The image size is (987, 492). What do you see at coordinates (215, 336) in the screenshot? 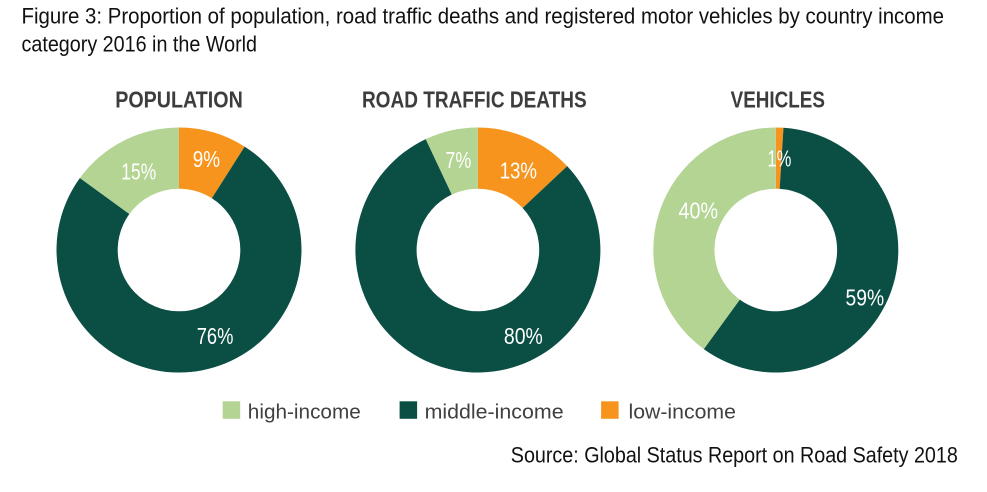
I see `svg-text: 76%` at bounding box center [215, 336].